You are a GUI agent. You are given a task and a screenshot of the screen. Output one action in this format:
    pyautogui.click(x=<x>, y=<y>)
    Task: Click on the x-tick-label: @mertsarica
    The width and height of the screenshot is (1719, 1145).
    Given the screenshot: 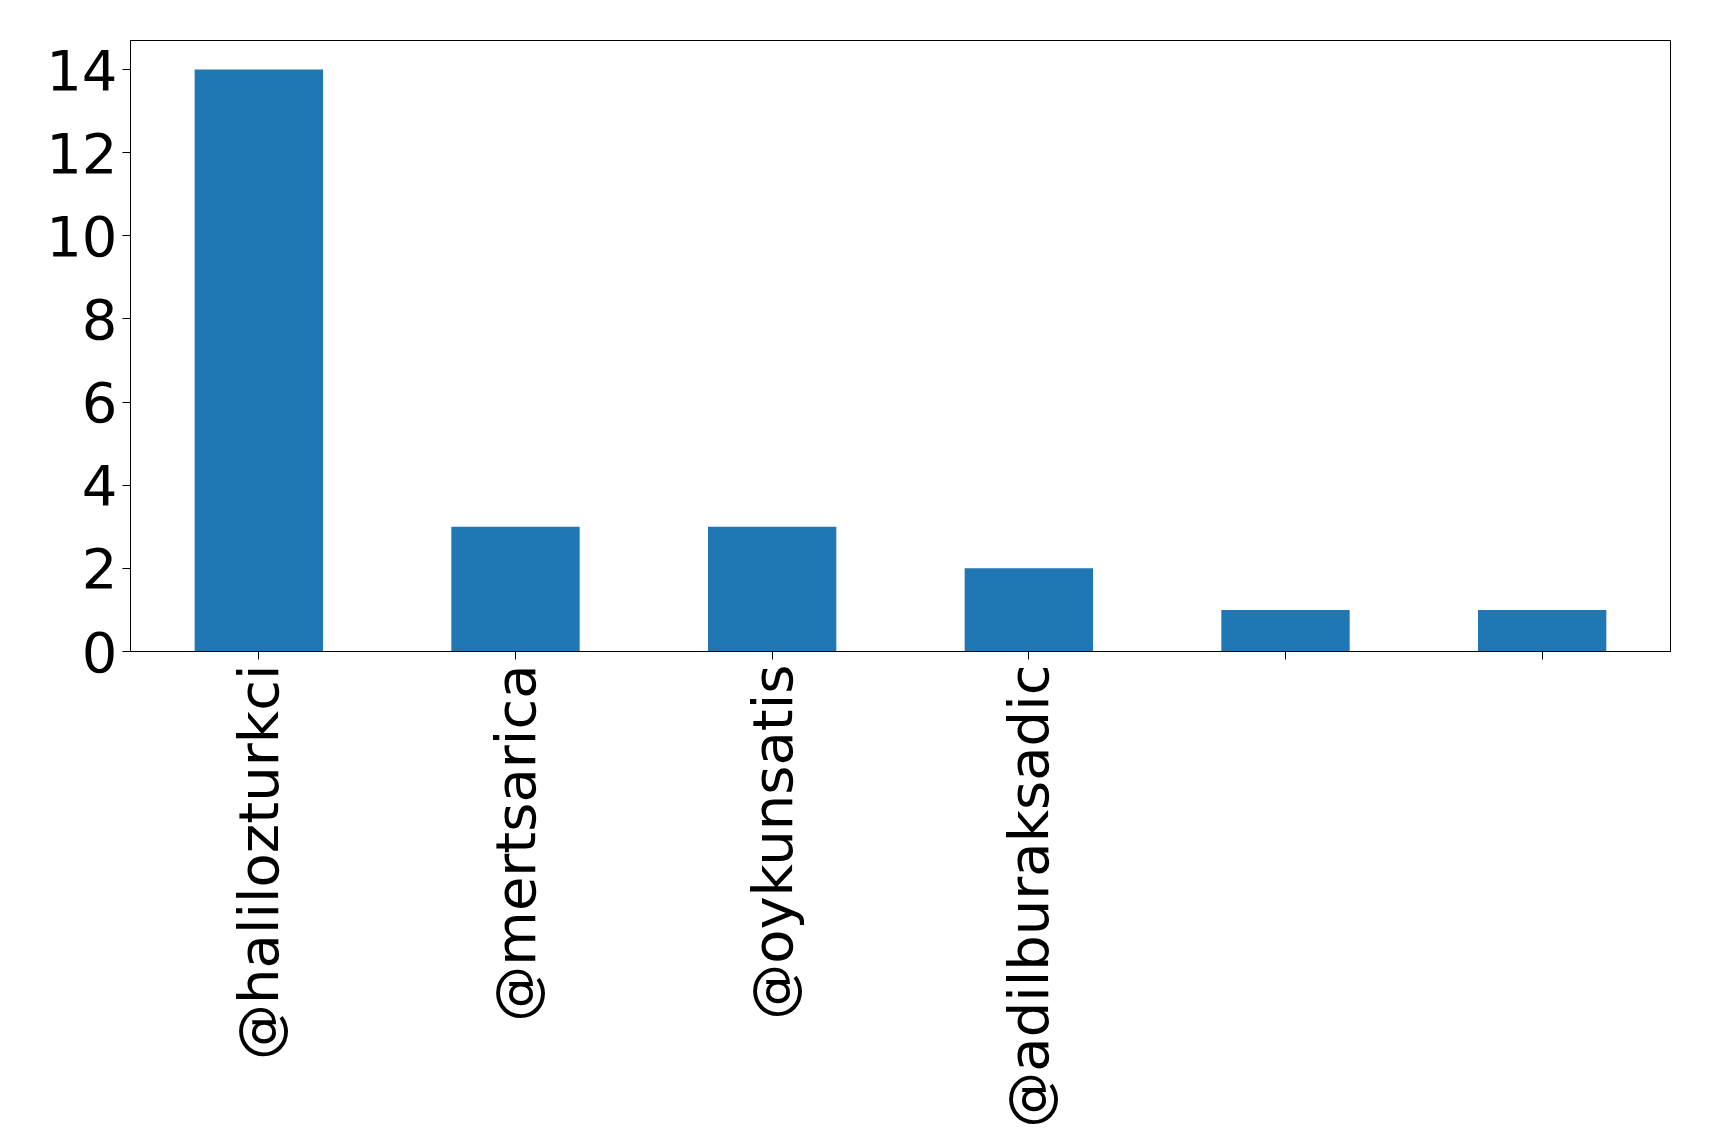 What is the action you would take?
    pyautogui.click(x=515, y=843)
    